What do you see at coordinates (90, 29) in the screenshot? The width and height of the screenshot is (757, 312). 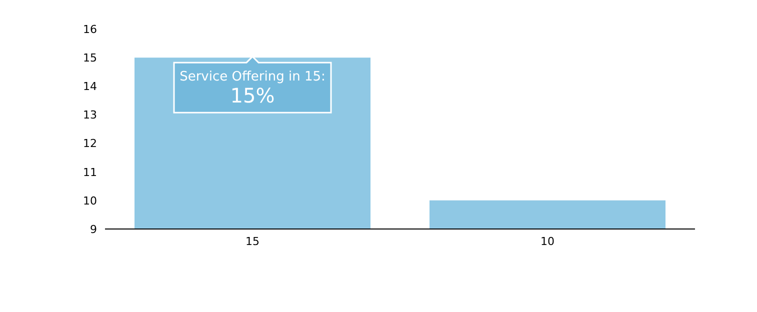 I see `y-tick-label: 16` at bounding box center [90, 29].